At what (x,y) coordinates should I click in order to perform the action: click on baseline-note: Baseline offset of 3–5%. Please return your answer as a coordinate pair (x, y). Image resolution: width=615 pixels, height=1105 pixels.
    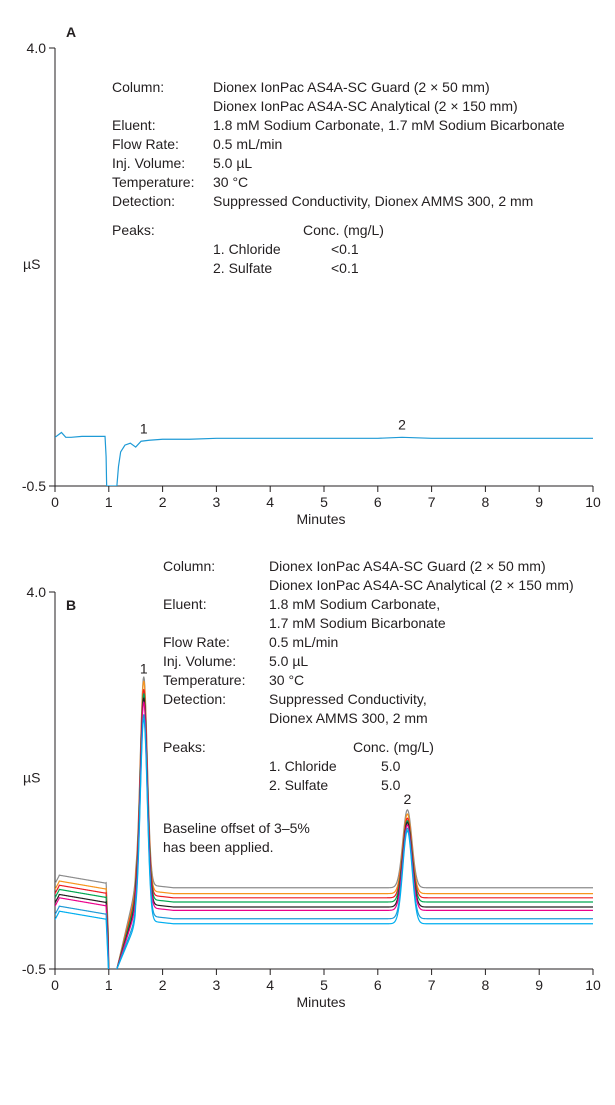
    Looking at the image, I should click on (236, 828).